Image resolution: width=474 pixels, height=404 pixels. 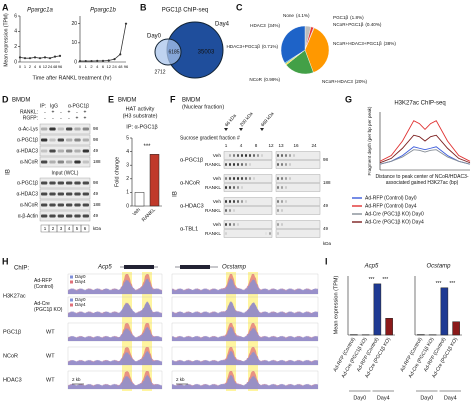 I want to click on x-tick-label: 2, so click(x=30, y=66).